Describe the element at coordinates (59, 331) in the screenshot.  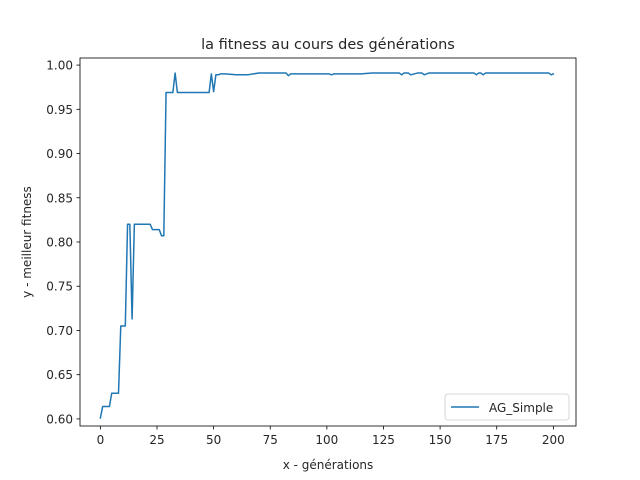
I see `y-tick-label: 0.70` at that location.